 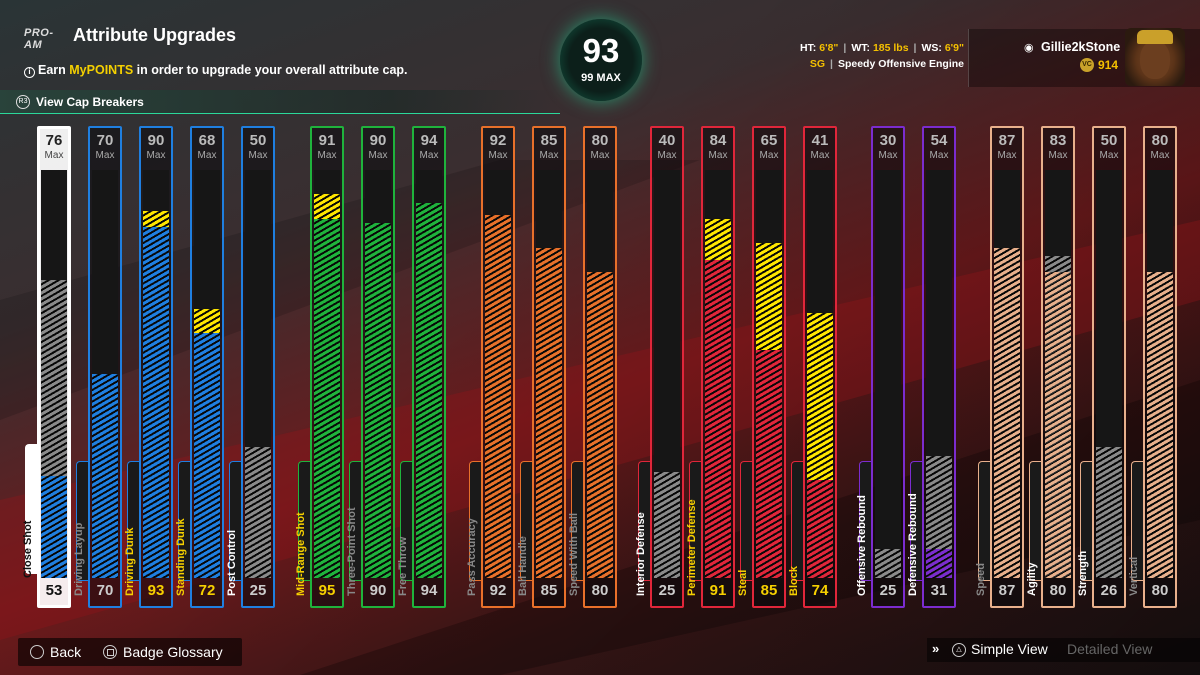 What do you see at coordinates (301, 554) in the screenshot?
I see `attribute-name: Mid-Range Shot` at bounding box center [301, 554].